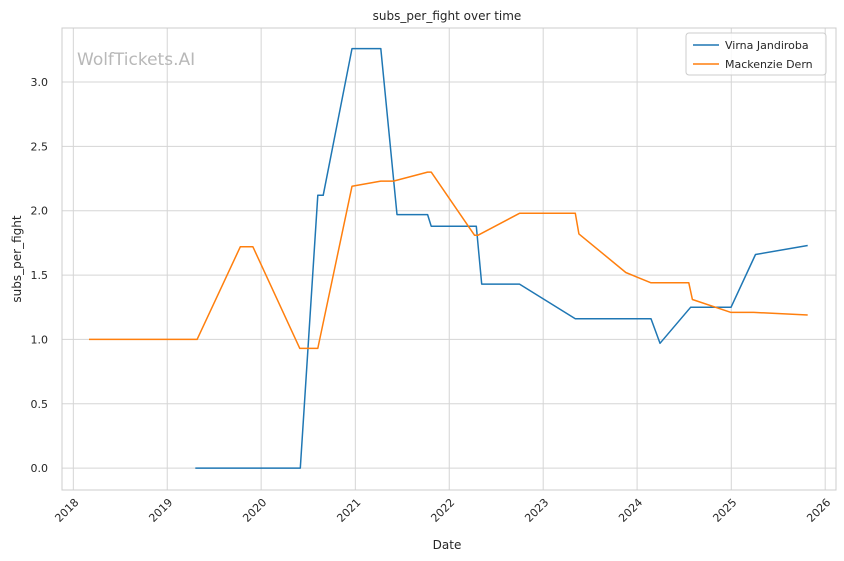 Image resolution: width=844 pixels, height=561 pixels. I want to click on x-tick-label: 2019, so click(160, 510).